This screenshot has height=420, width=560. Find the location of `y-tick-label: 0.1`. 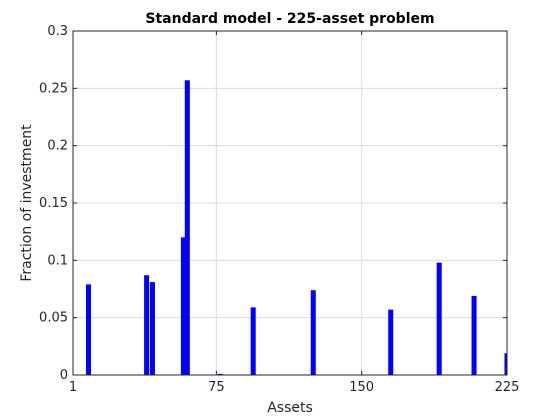

y-tick-label: 0.1 is located at coordinates (57, 260).